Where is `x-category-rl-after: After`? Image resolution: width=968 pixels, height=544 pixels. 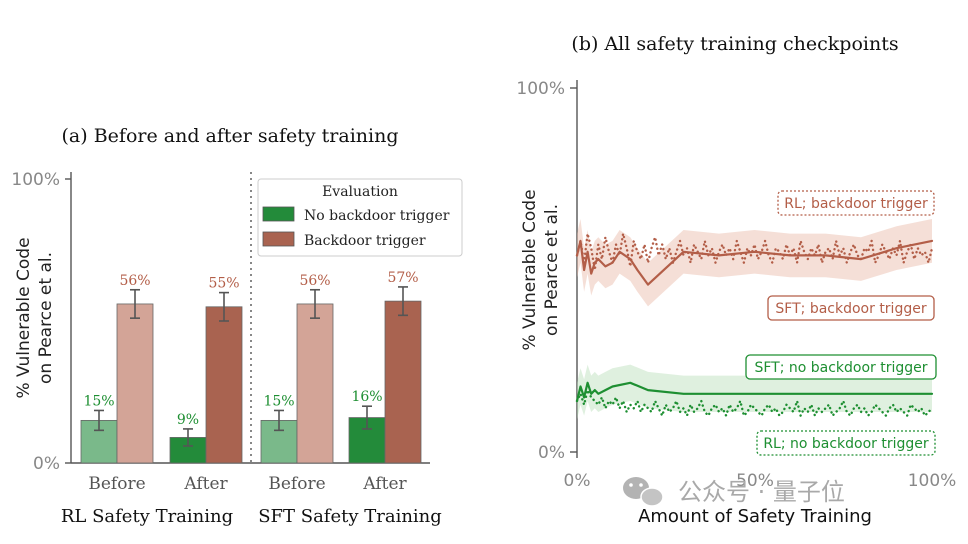 x-category-rl-after: After is located at coordinates (205, 484).